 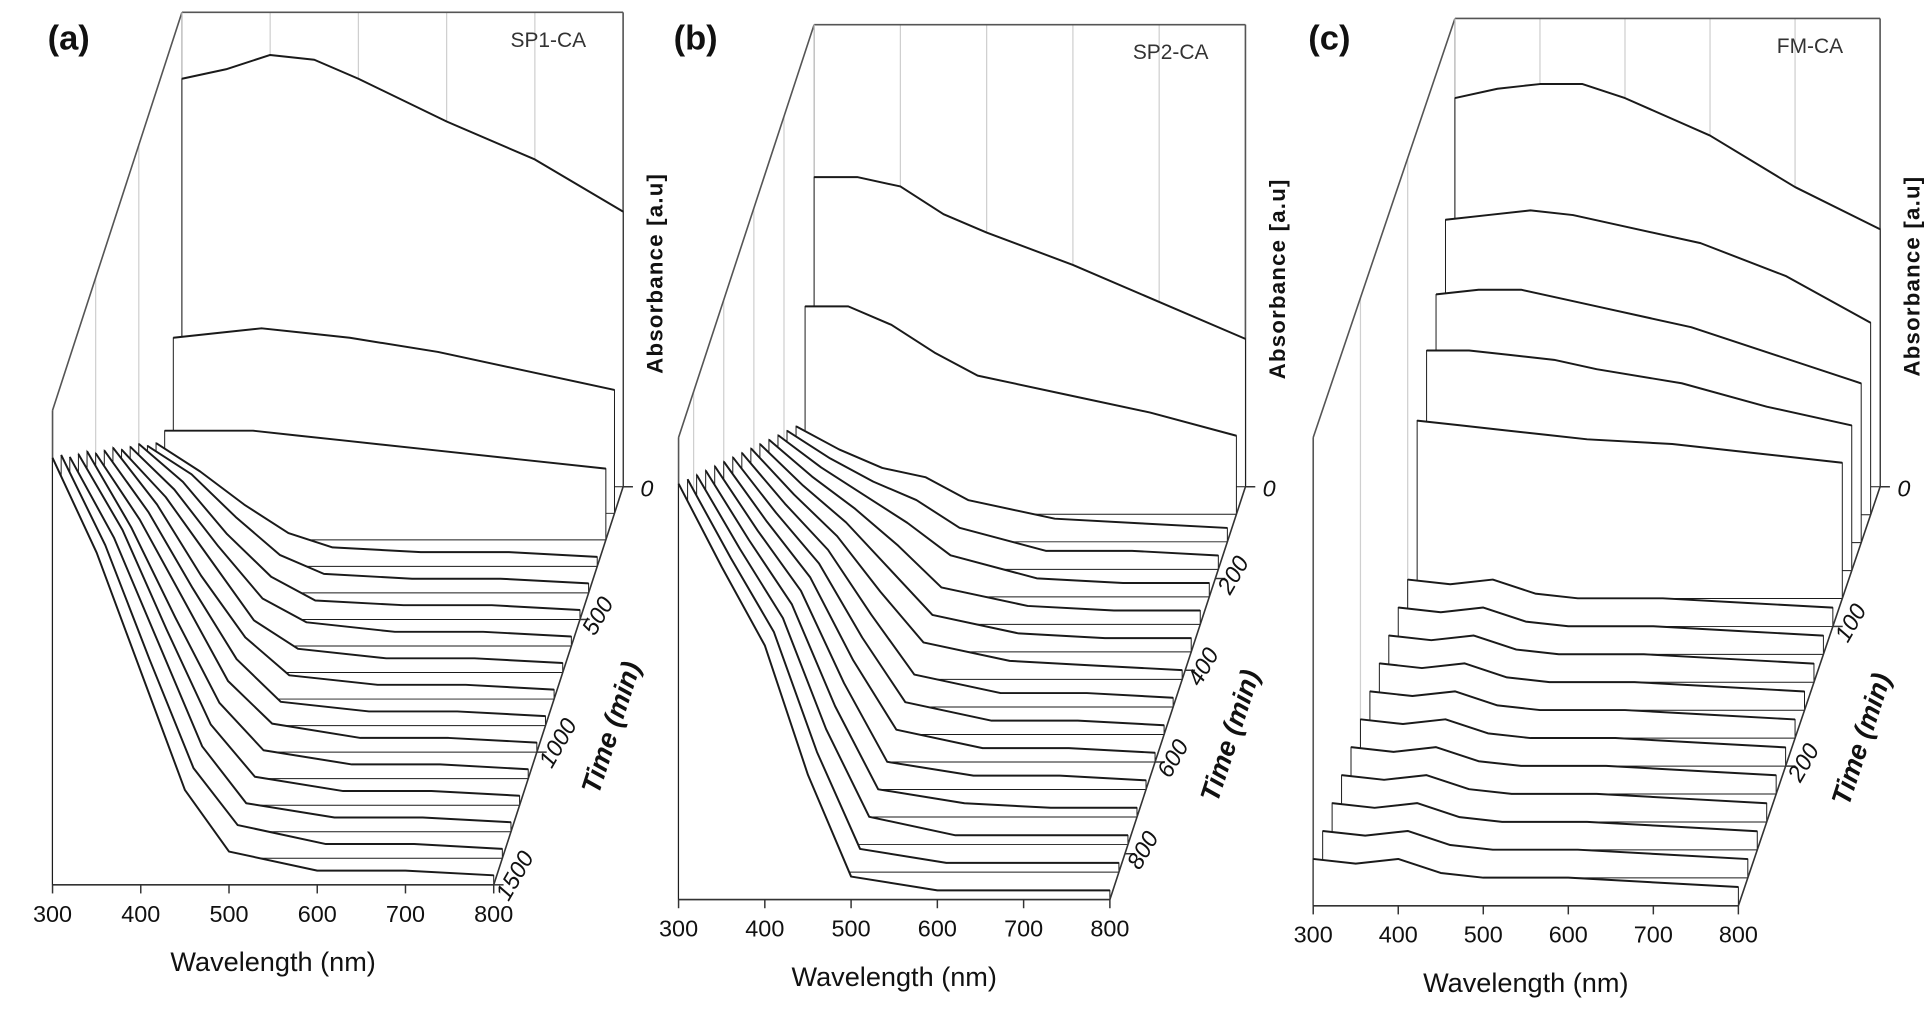 What do you see at coordinates (1171, 52) in the screenshot?
I see `panel-title: SP2-CA` at bounding box center [1171, 52].